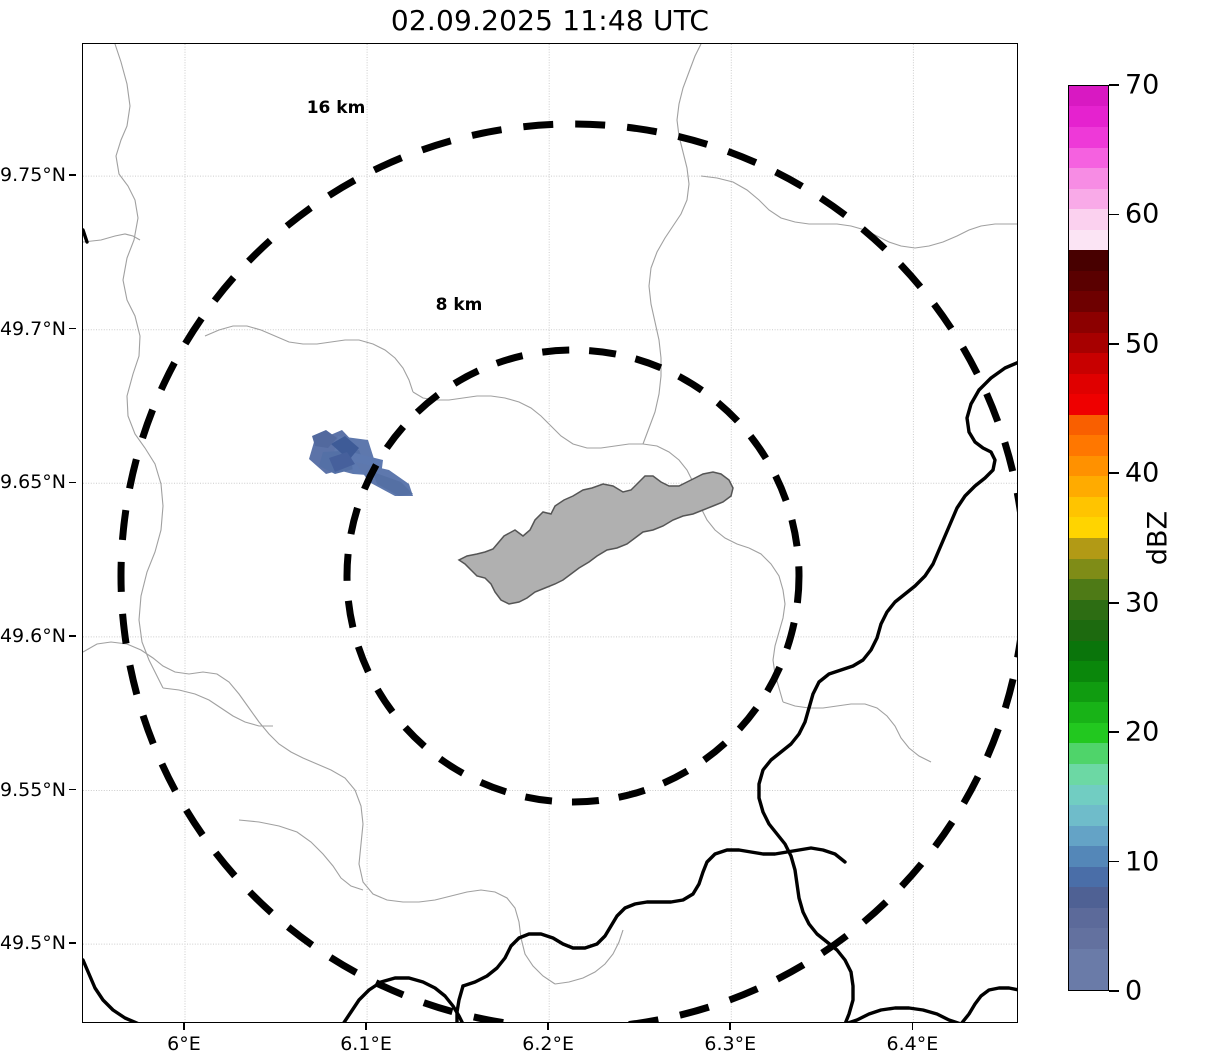 This screenshot has height=1064, width=1207. Describe the element at coordinates (1142, 214) in the screenshot. I see `colorbar-tick-label-1: 60` at that location.